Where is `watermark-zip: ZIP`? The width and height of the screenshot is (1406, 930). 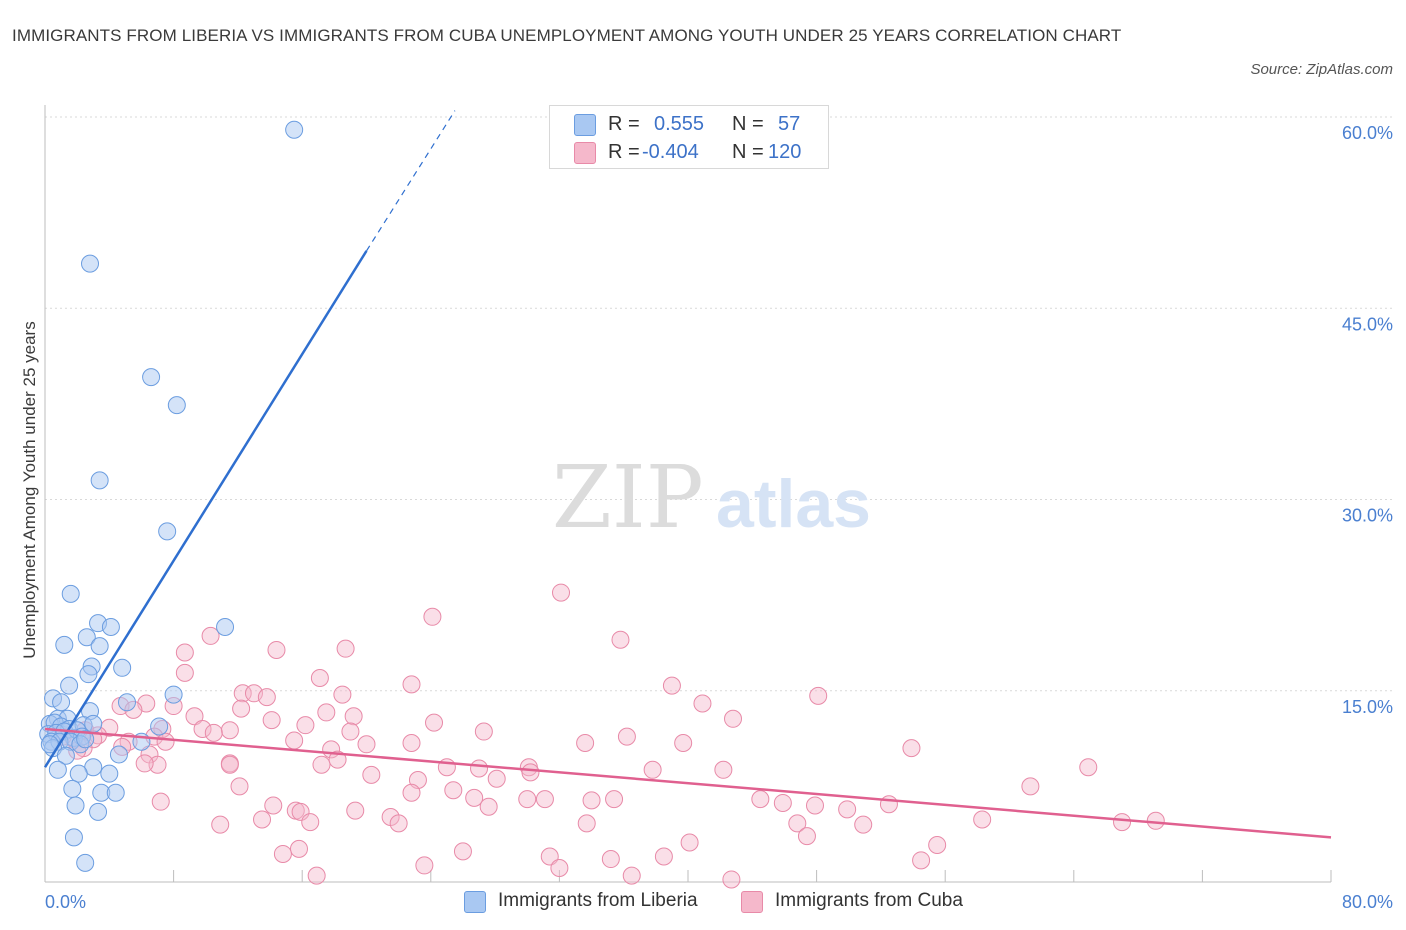
watermark-zip: ZIP is located at coordinates (628, 498).